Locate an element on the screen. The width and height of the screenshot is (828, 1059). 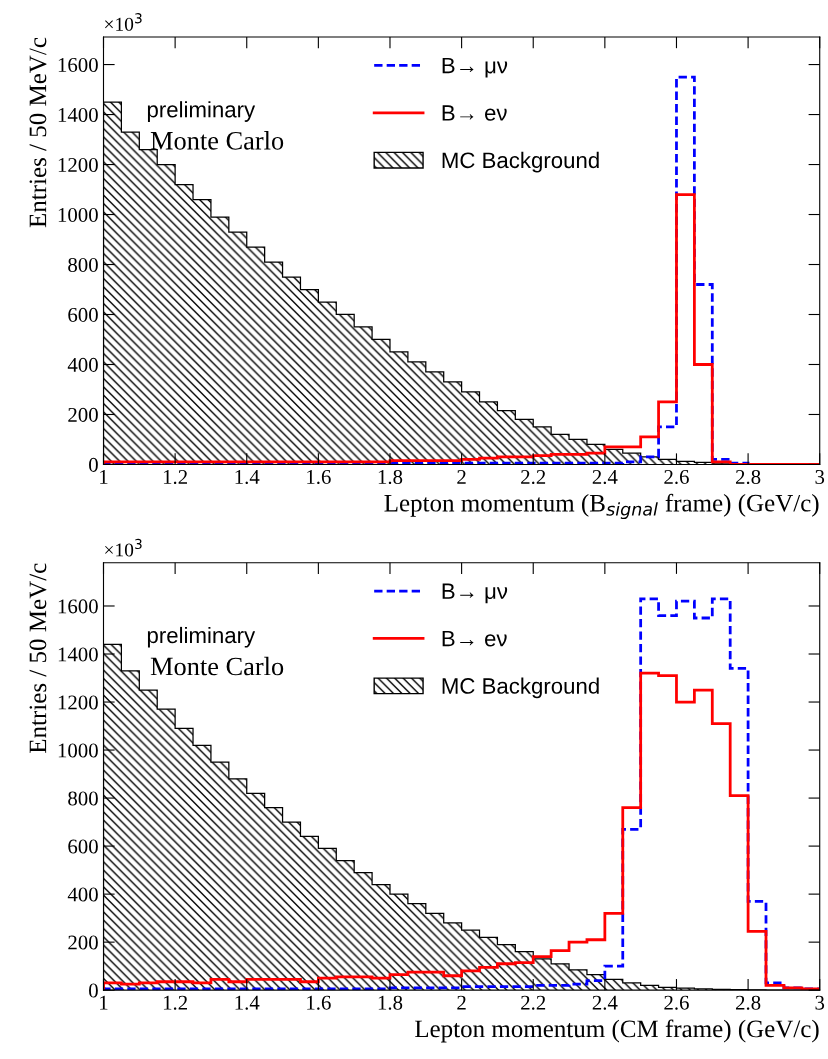
x-axis-title: Lepton momentum (CM frame) (GeV/c) is located at coordinates (617, 1031).